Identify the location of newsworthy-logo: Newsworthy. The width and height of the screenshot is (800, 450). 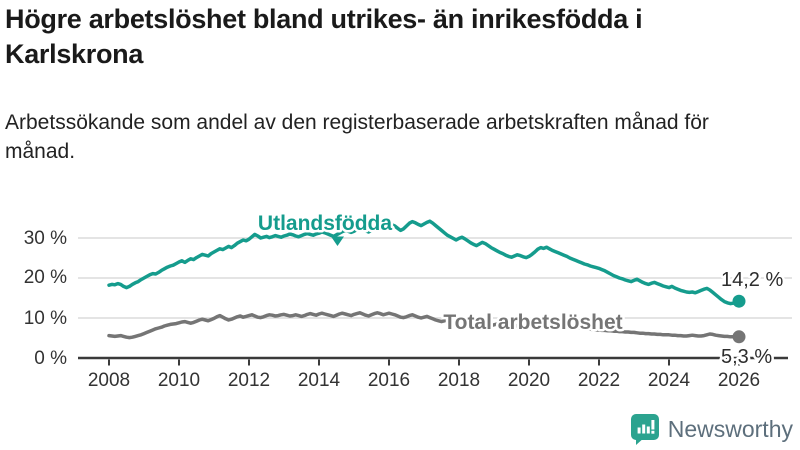
(711, 429).